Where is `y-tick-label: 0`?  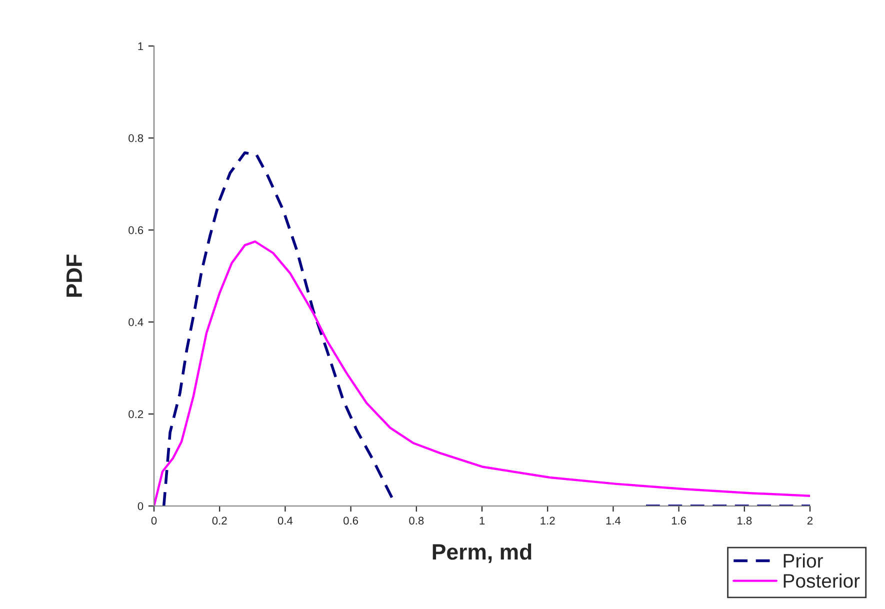 y-tick-label: 0 is located at coordinates (141, 506).